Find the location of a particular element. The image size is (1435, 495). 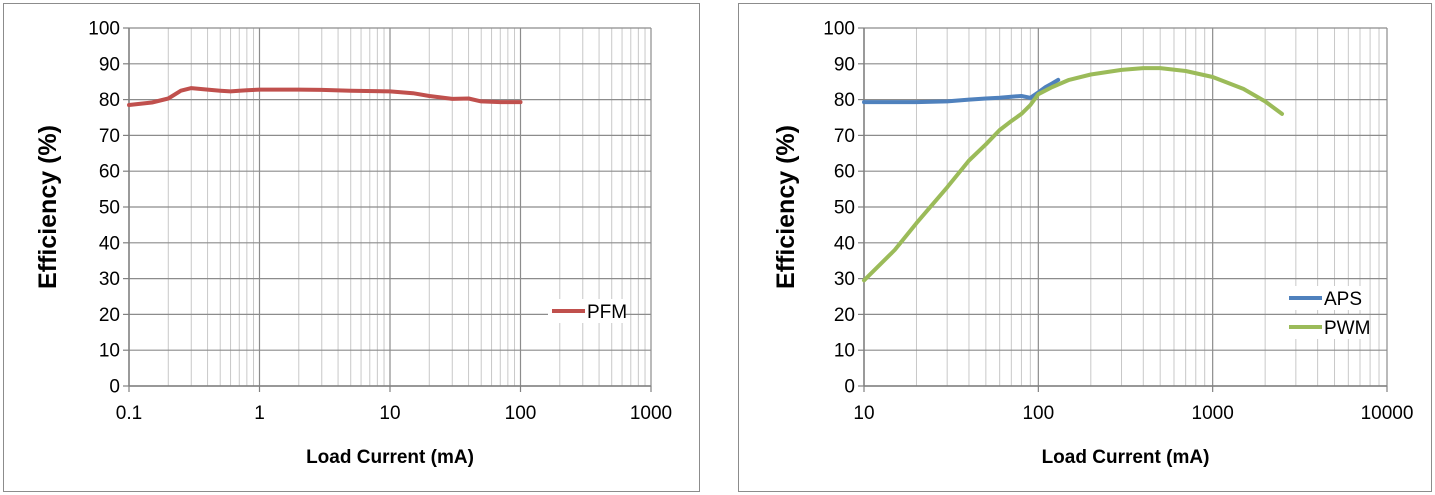

left-y-tick-label: 10 is located at coordinates (109, 351).